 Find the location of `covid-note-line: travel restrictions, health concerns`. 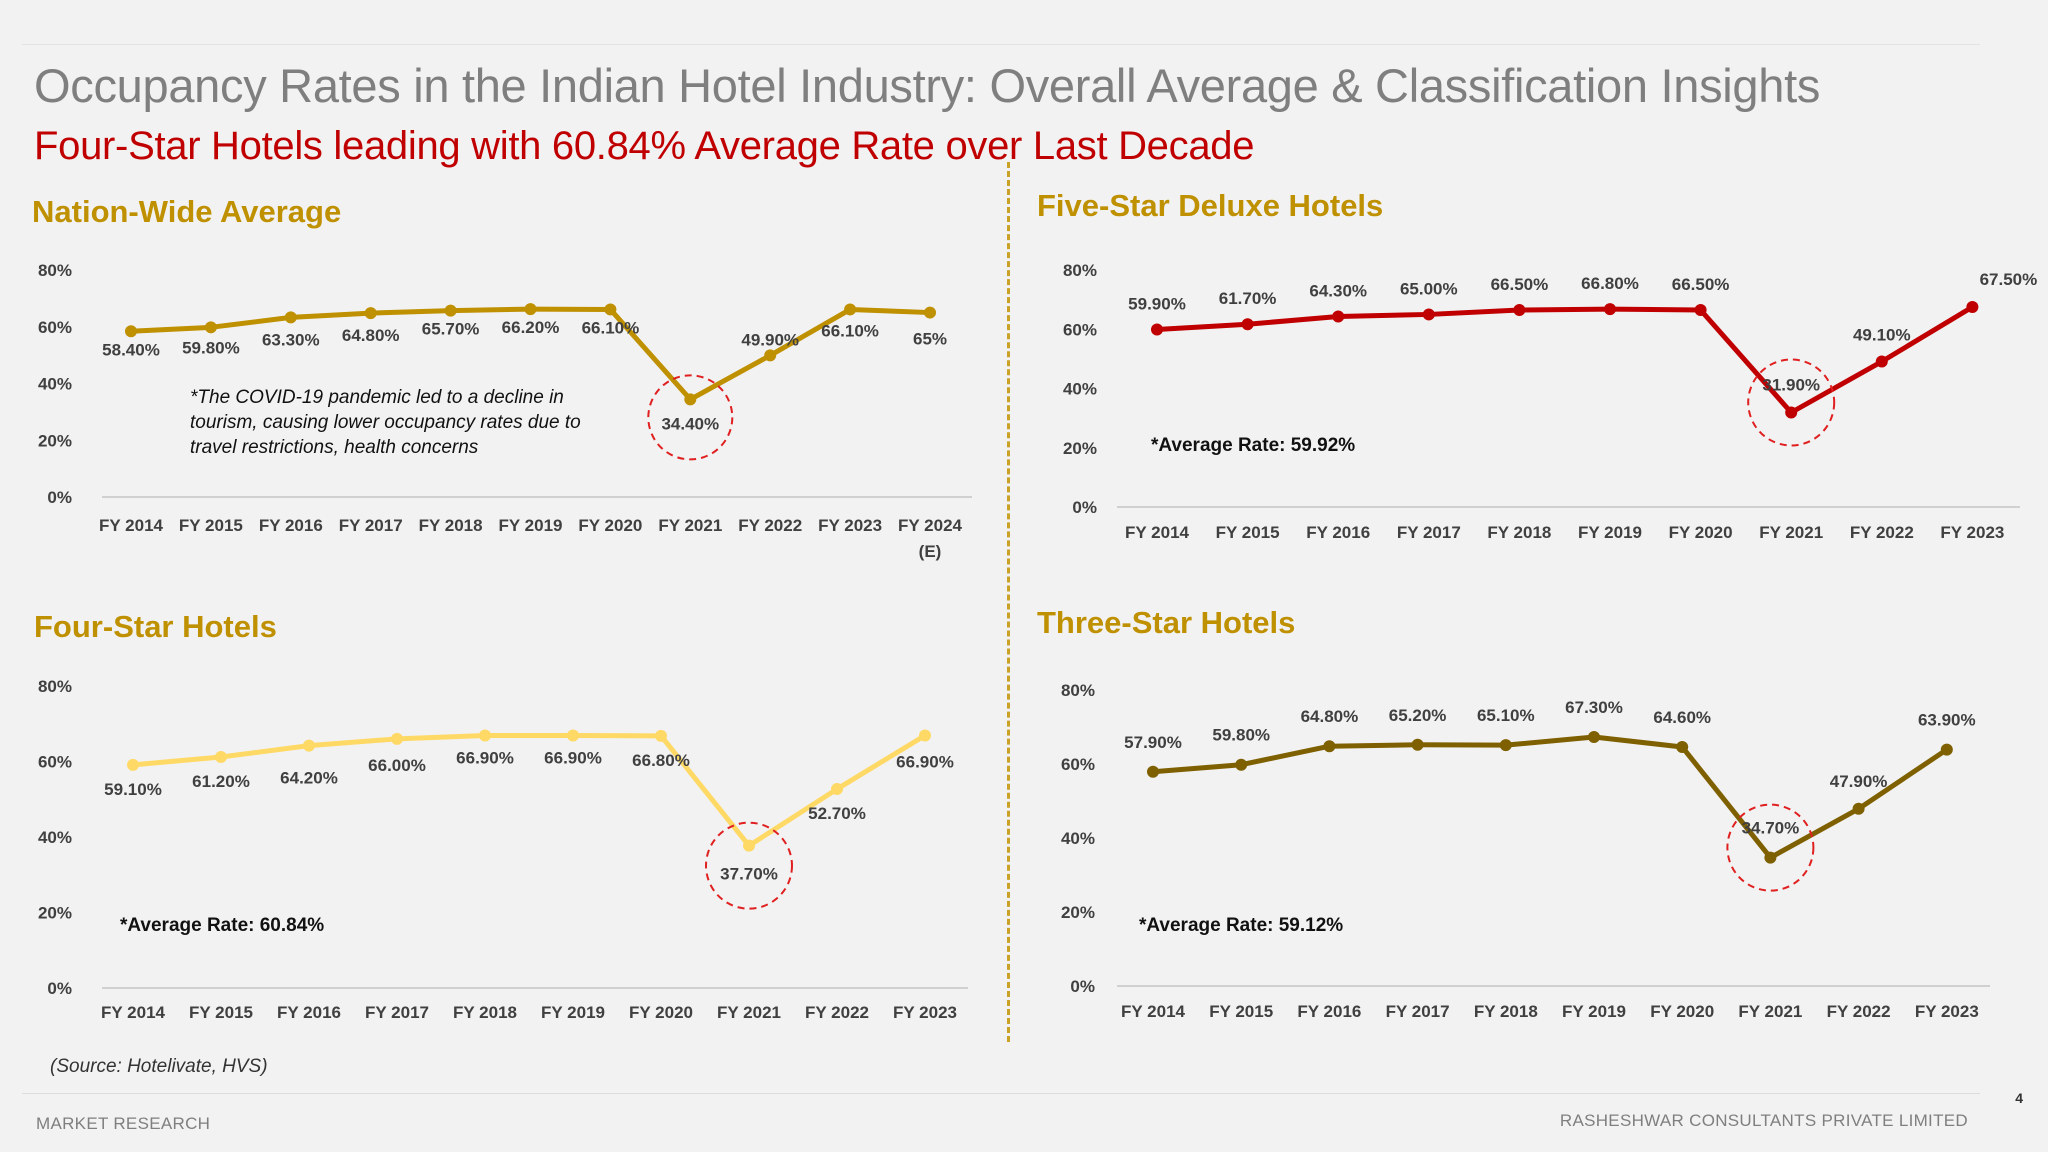

covid-note-line: travel restrictions, health concerns is located at coordinates (334, 447).